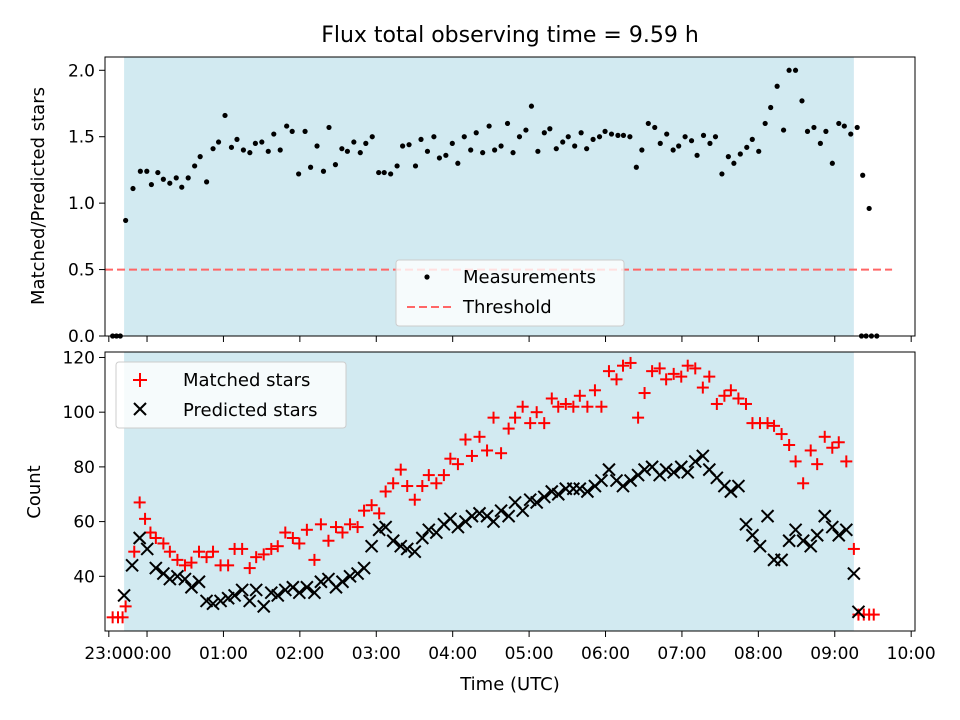 The image size is (960, 720). I want to click on y-tick-label: 40, so click(84, 577).